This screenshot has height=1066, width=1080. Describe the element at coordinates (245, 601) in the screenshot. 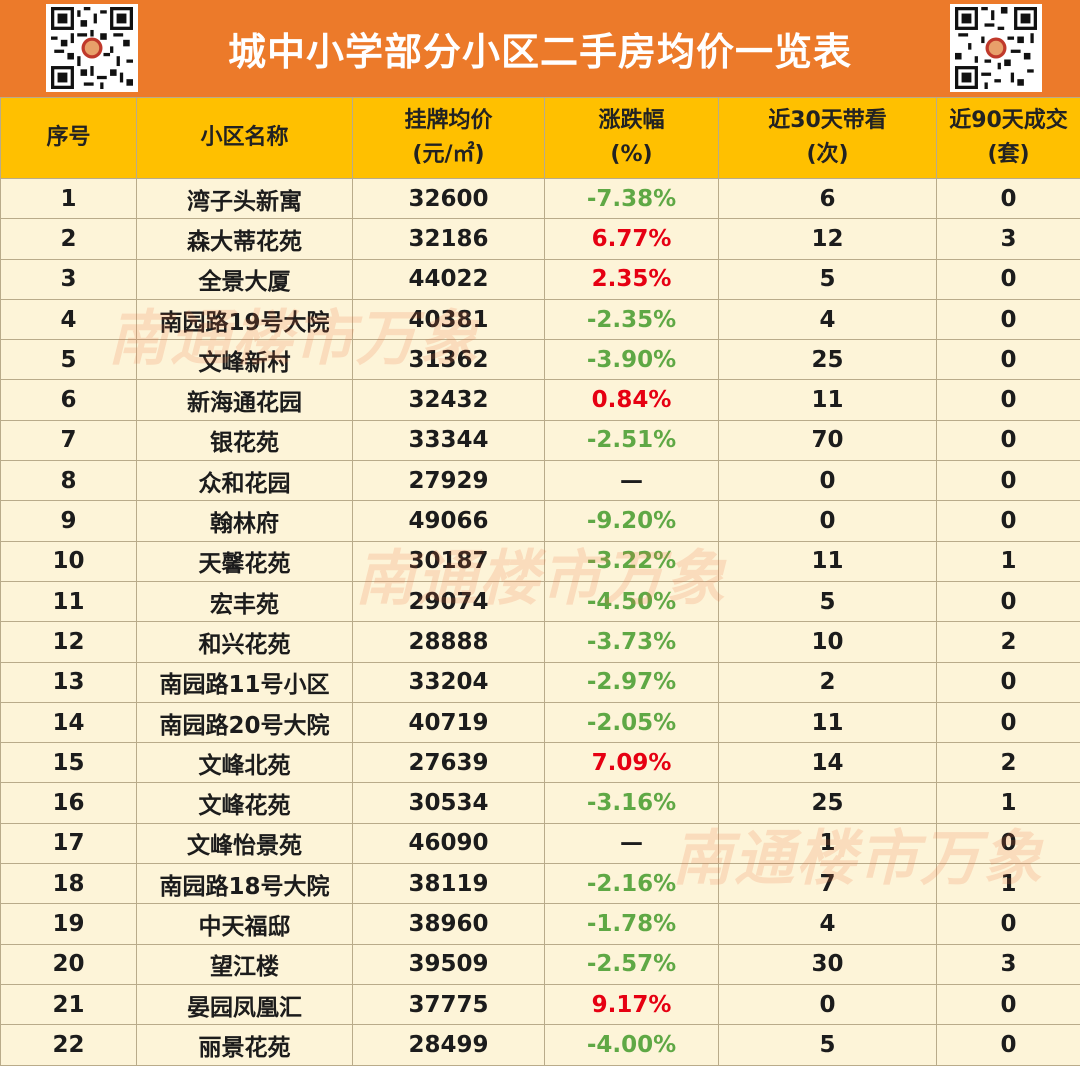

I see `community-name: 宏丰苑` at that location.